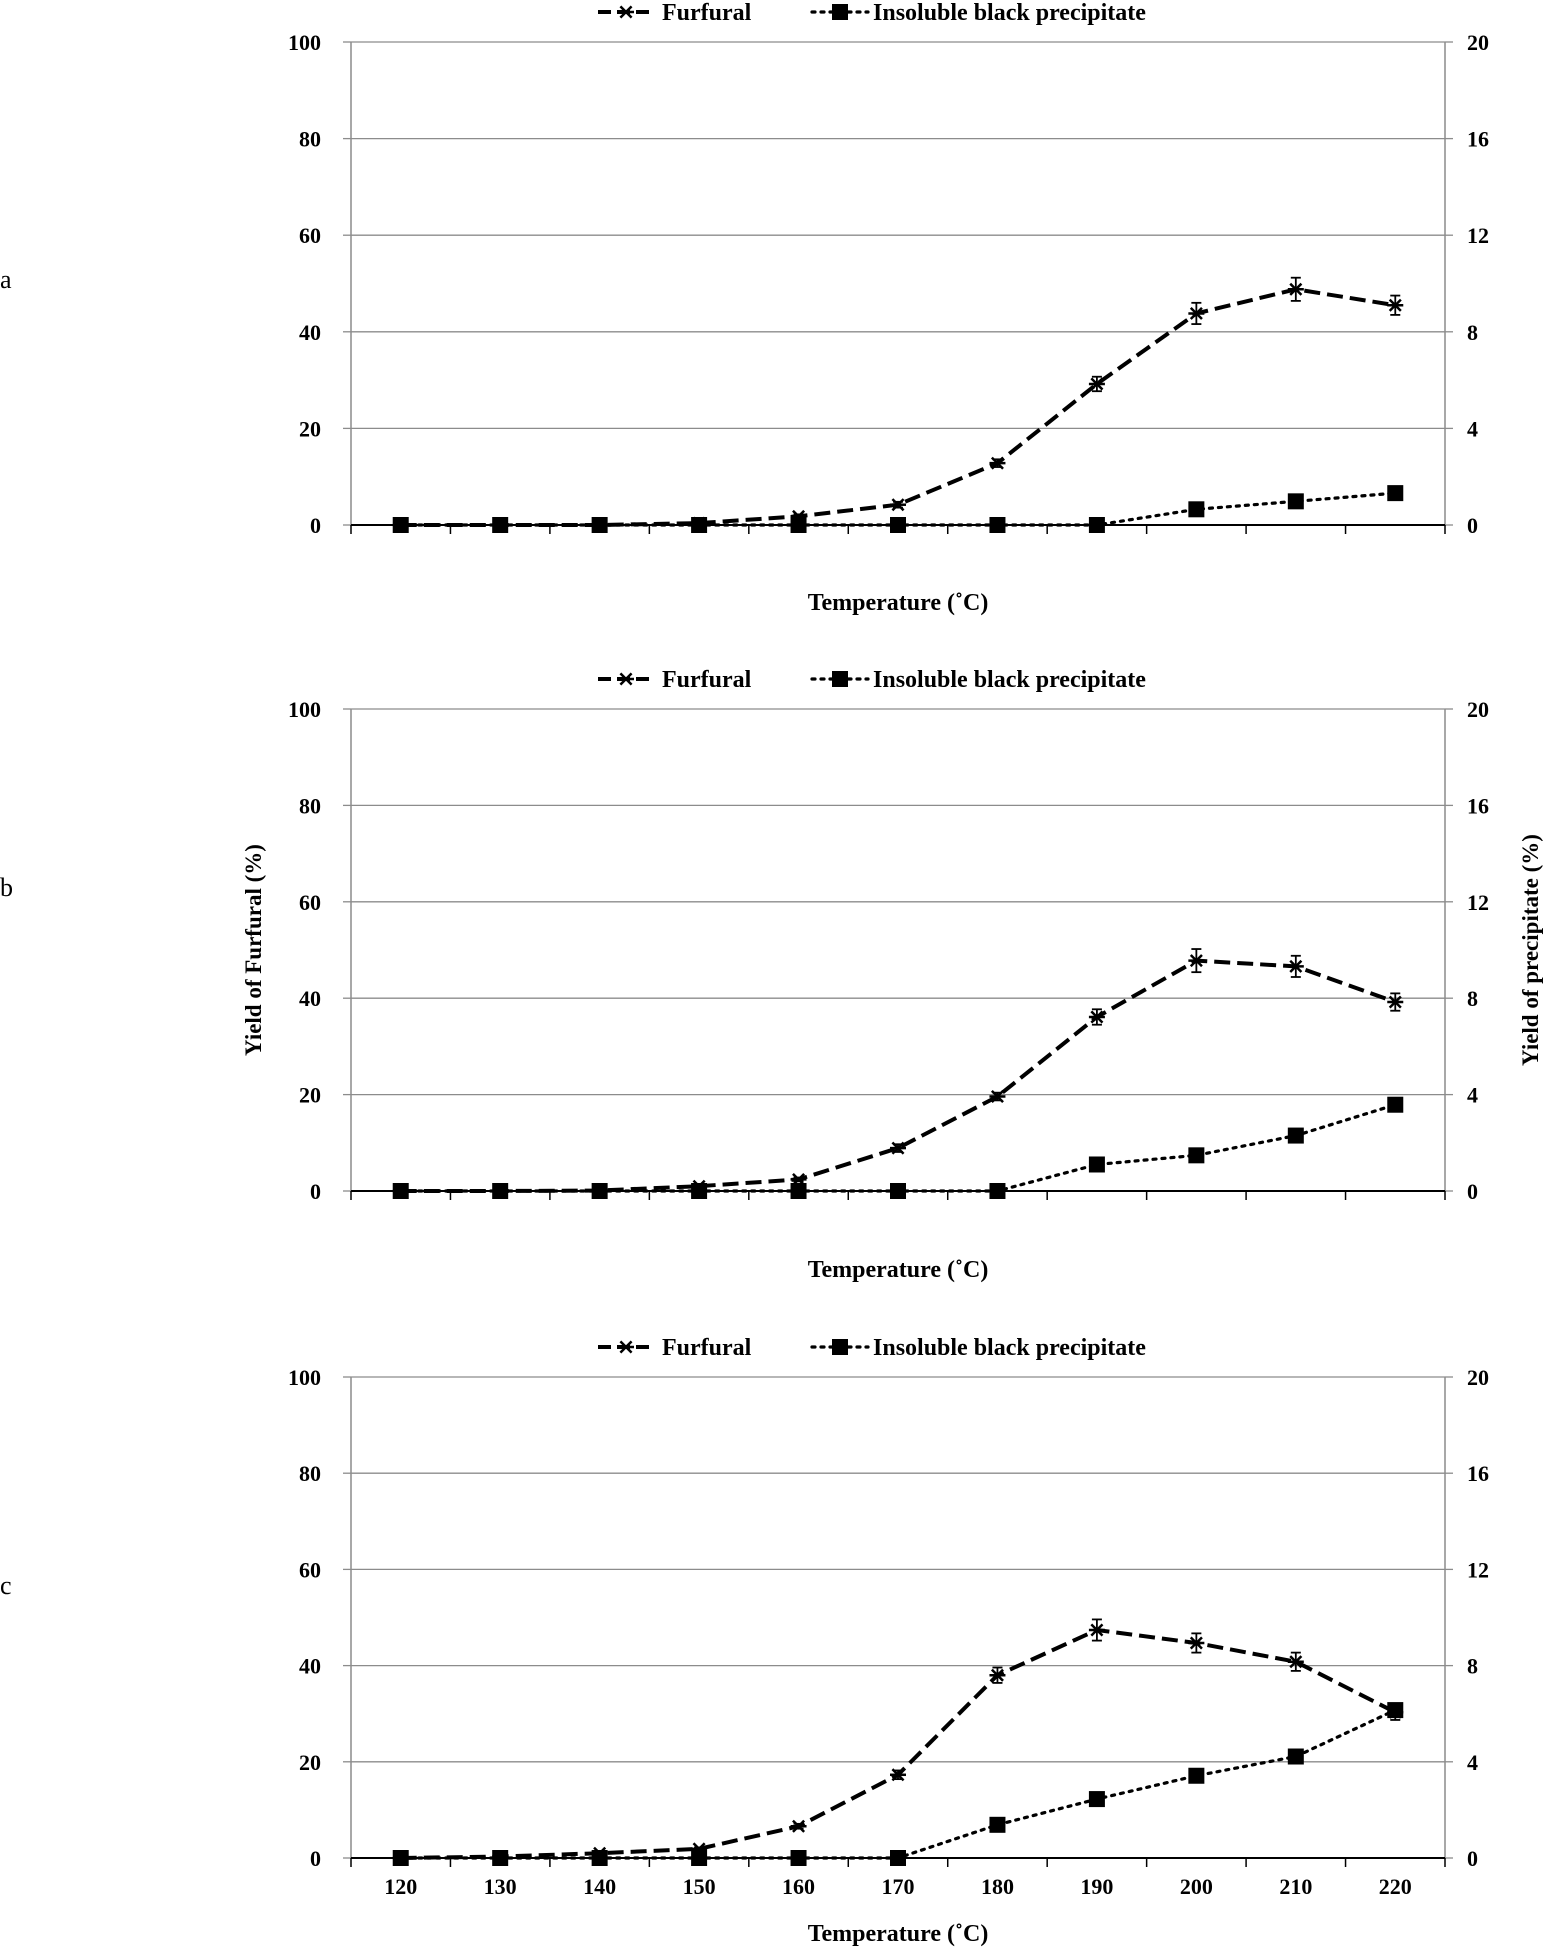 This screenshot has height=1947, width=1547. Describe the element at coordinates (6, 887) in the screenshot. I see `panel-letter: b` at that location.